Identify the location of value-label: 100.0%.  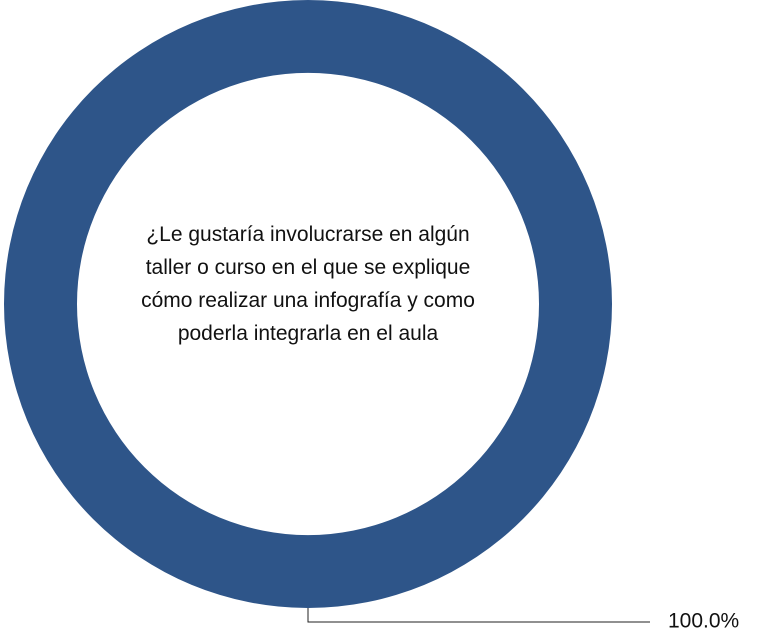
(703, 621).